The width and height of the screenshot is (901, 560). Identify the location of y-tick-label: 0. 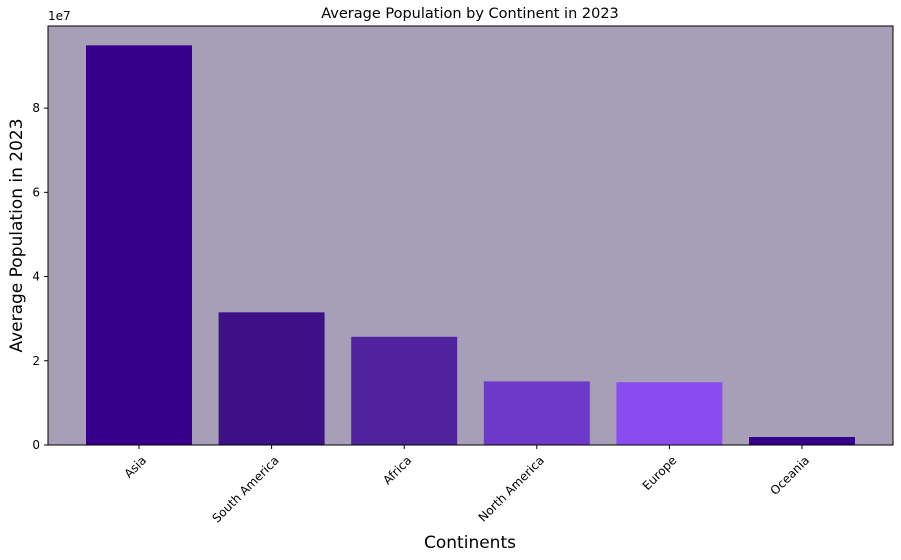
(36, 445).